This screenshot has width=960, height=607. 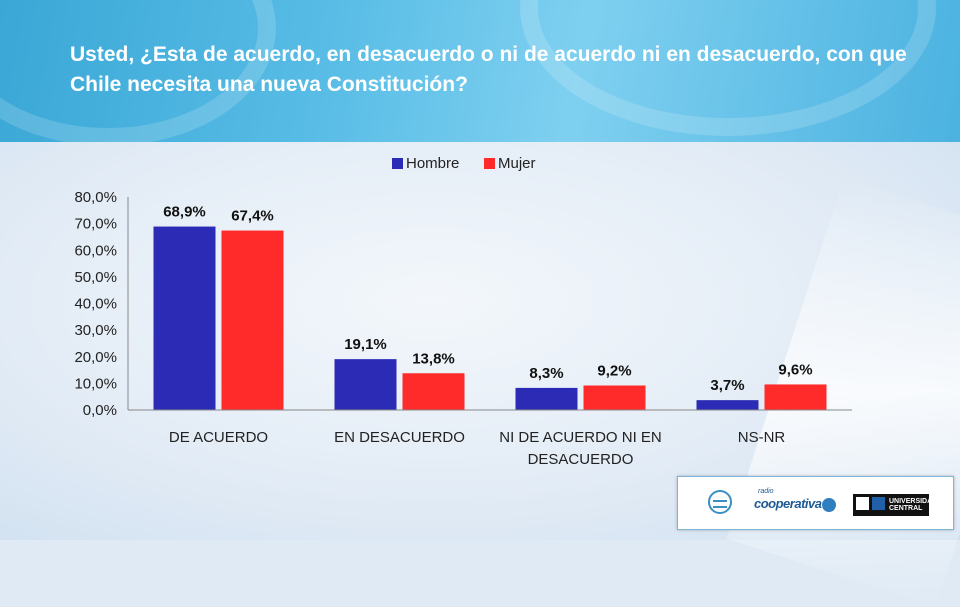 I want to click on x-category-label: NI DE ACUERDO NI EN, so click(x=580, y=437).